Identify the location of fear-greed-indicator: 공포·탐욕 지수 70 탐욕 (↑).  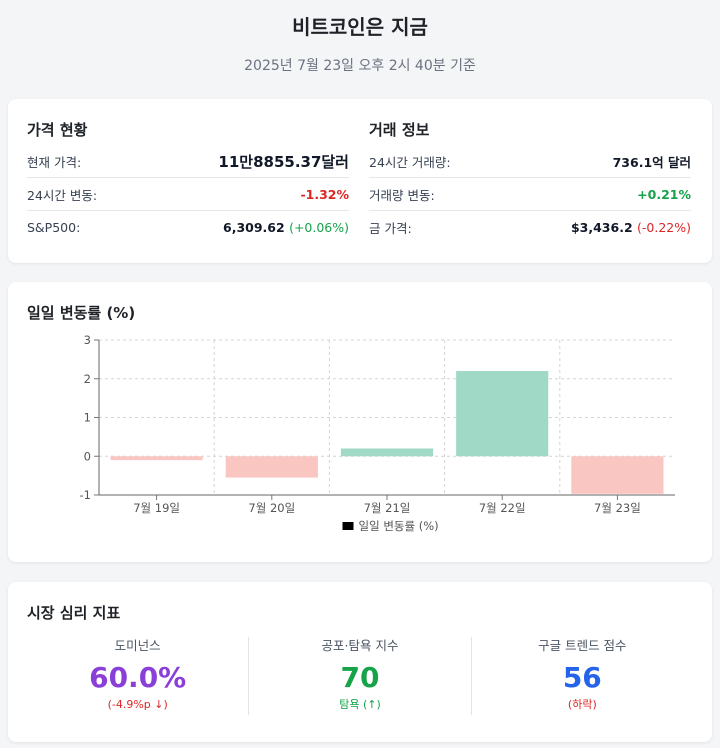
(360, 676).